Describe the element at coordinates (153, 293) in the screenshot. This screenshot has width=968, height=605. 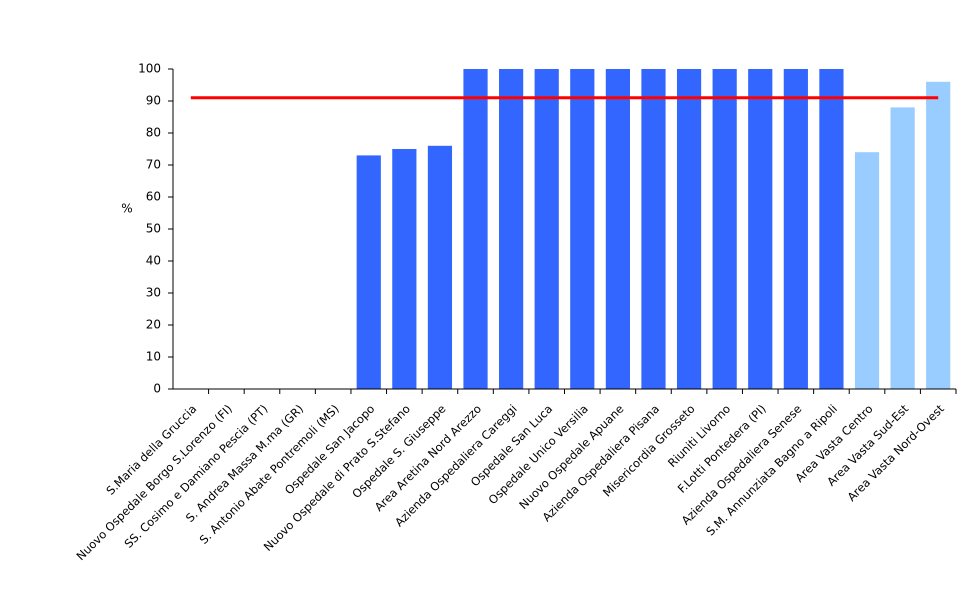
I see `y-tick-label: 30` at that location.